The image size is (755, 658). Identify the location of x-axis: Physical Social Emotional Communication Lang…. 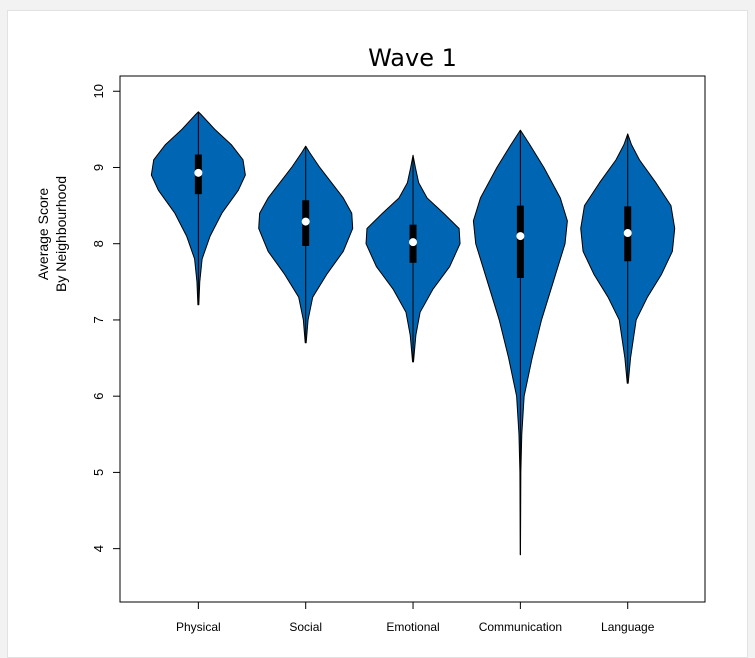
(415, 618).